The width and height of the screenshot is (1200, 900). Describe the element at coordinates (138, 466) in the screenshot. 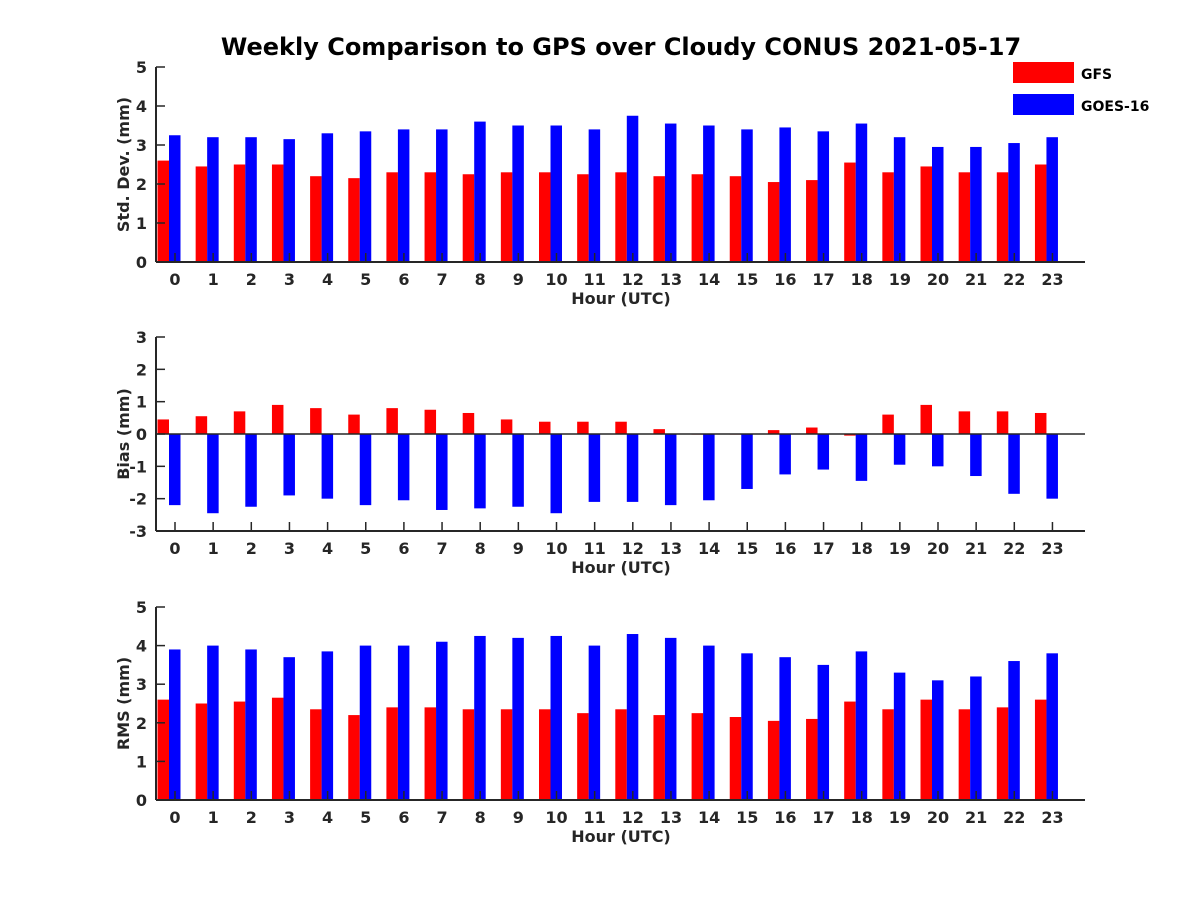

I see `y-tick-label: -1` at that location.